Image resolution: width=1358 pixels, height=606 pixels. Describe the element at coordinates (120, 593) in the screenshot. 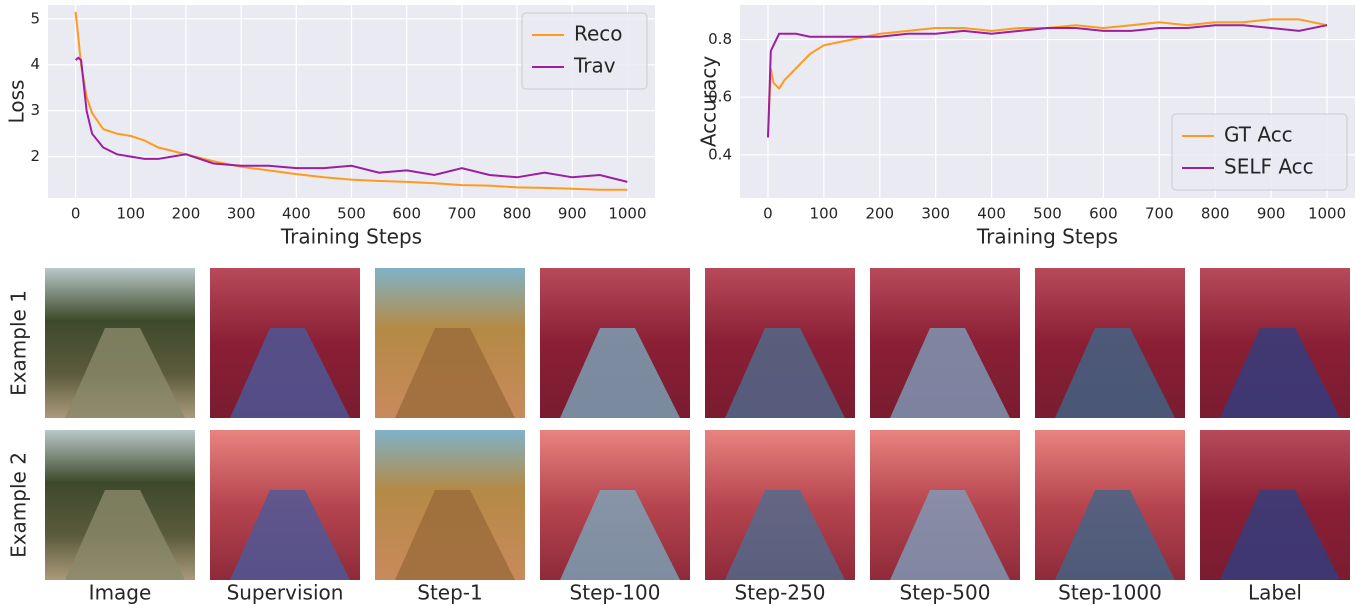

I see `column-label: Image` at that location.